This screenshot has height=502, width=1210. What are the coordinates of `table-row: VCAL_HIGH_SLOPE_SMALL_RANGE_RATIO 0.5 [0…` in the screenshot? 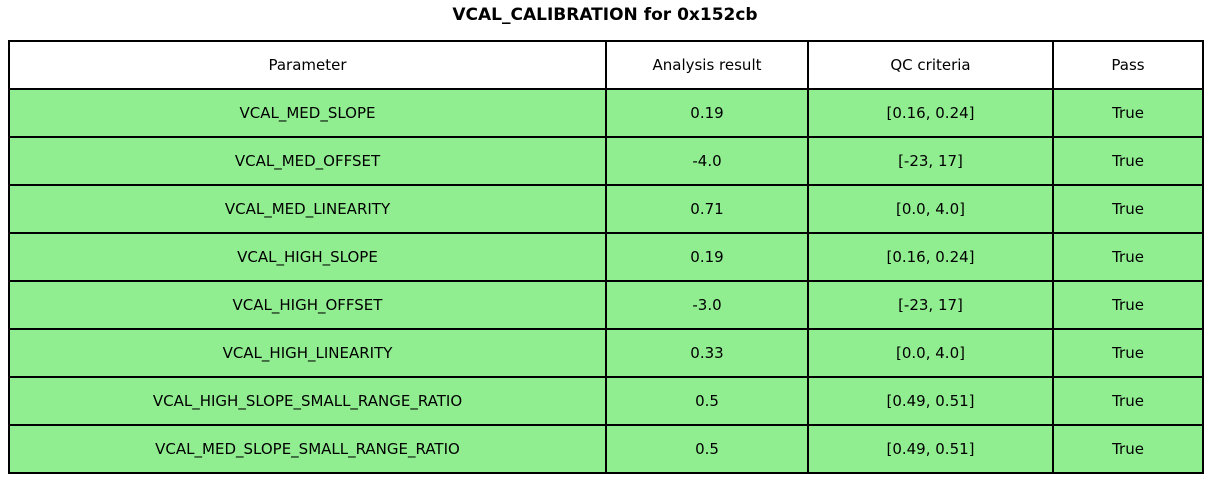 It's located at (606, 401).